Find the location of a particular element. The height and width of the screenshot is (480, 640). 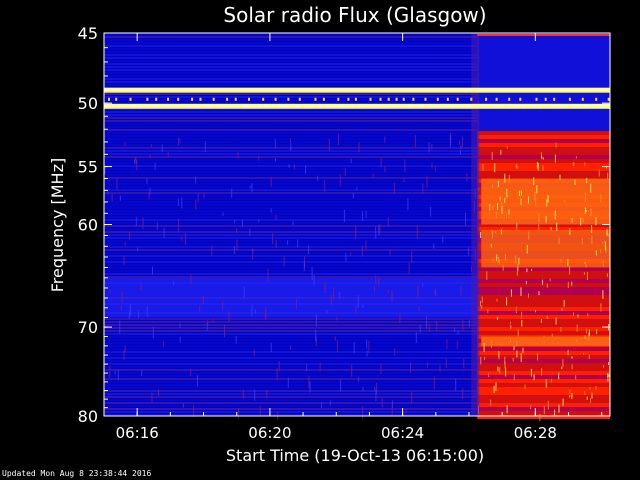

burst-intense-region is located at coordinates (545, 249).